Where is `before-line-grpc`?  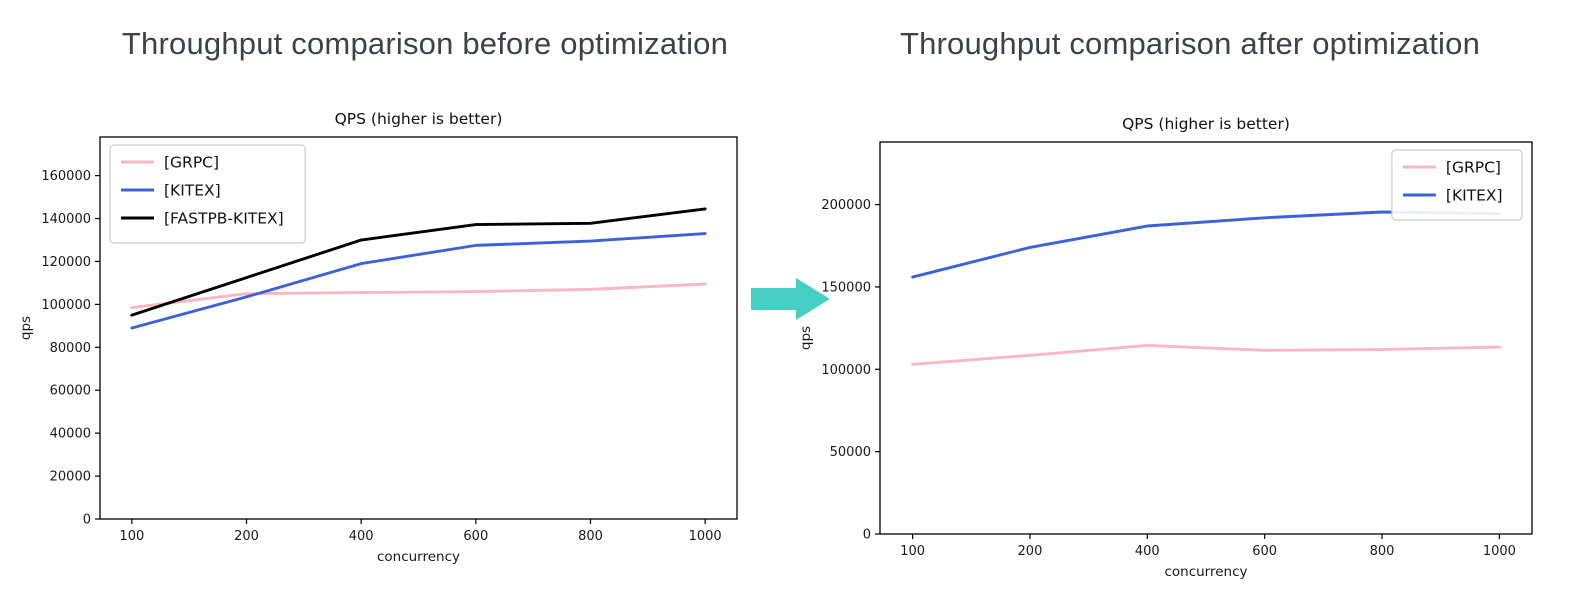 before-line-grpc is located at coordinates (418, 296).